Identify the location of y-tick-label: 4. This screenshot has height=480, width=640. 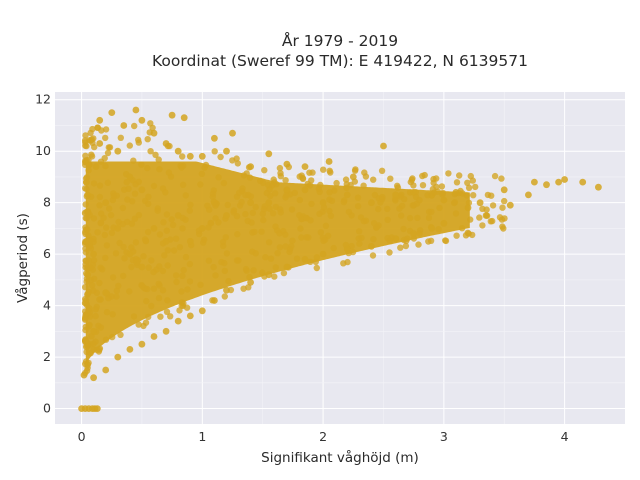
(47, 305).